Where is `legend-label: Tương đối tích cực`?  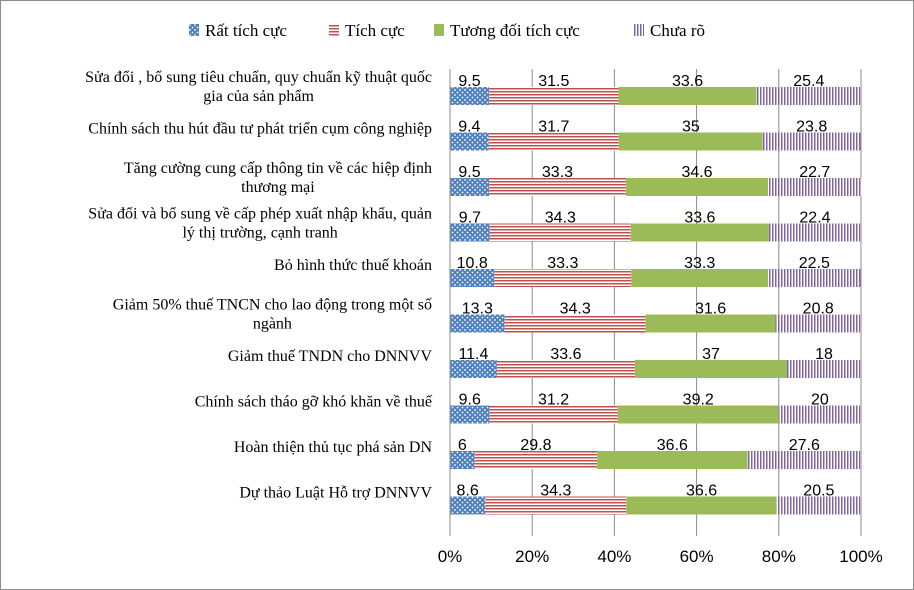
legend-label: Tương đối tích cực is located at coordinates (515, 30).